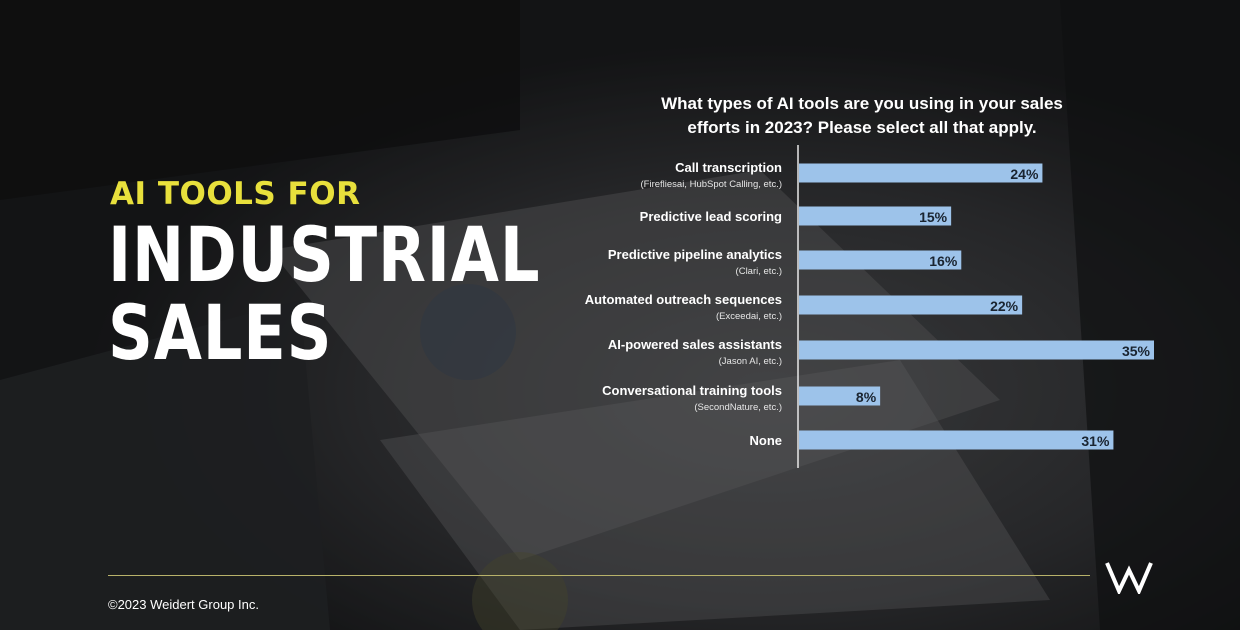  I want to click on category-sublabel: (SecondNature, etc.), so click(738, 407).